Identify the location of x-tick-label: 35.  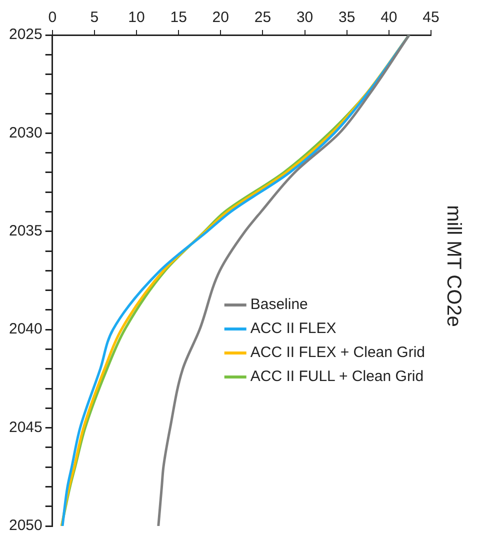
(347, 17).